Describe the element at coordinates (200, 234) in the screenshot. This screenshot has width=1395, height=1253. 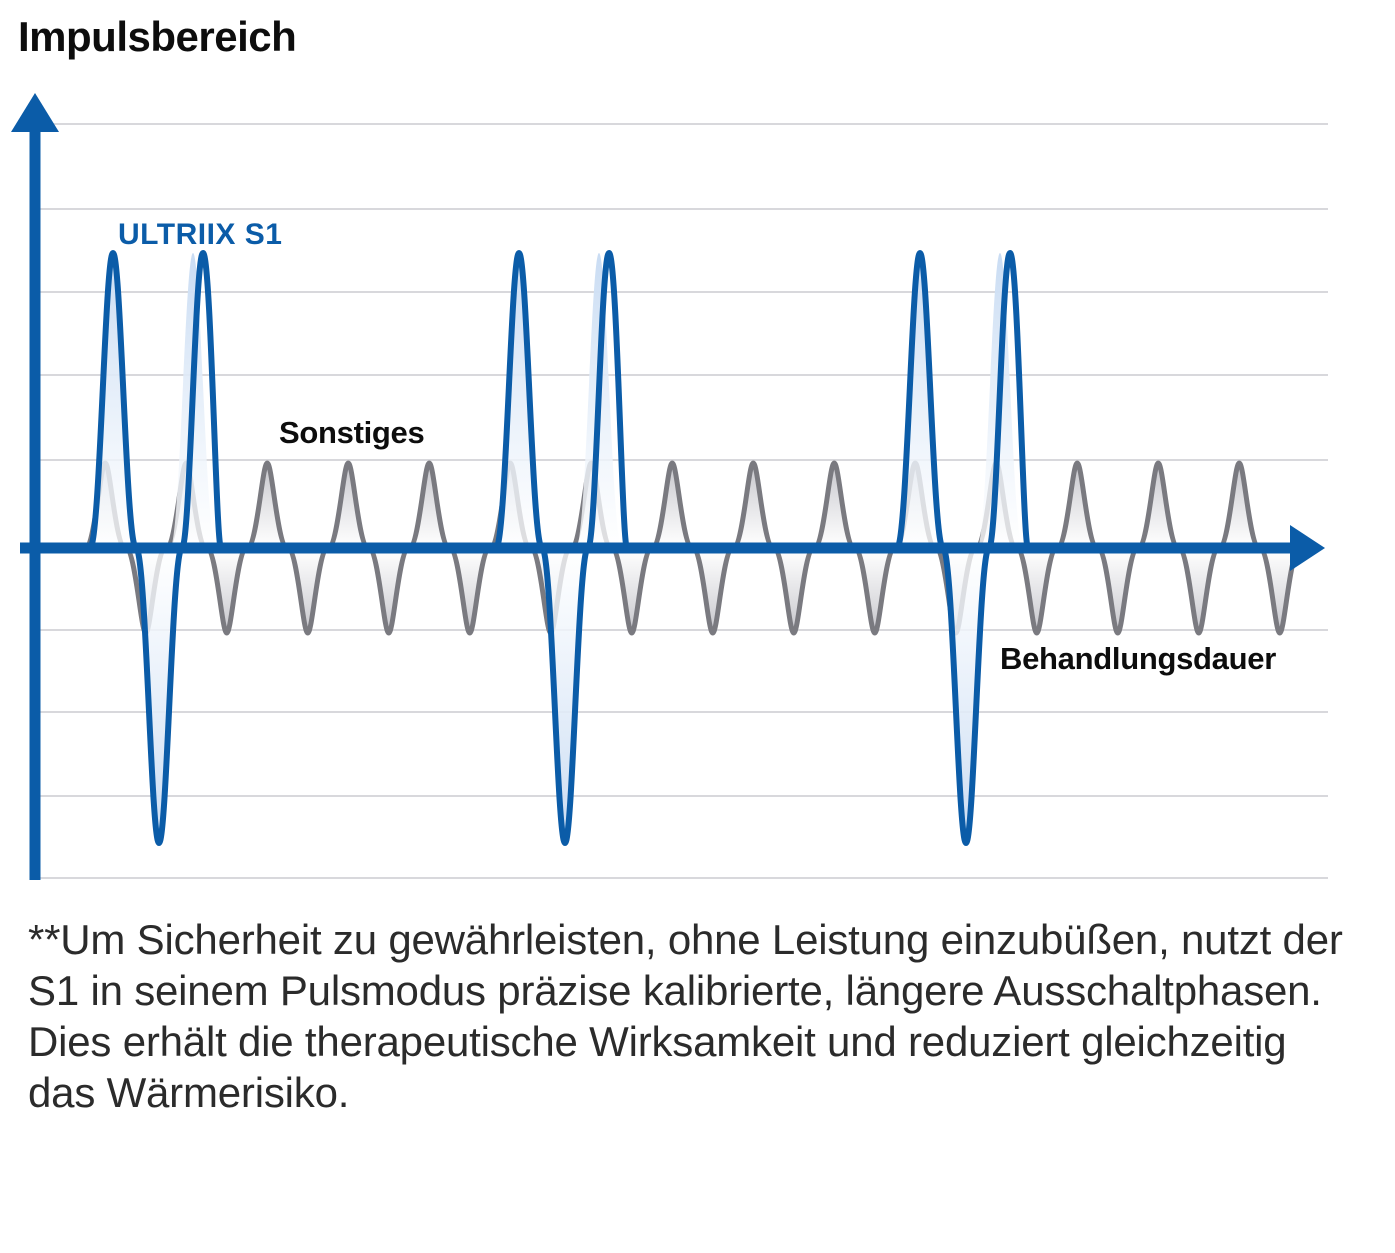
I see `series-label-ultriix-s1: ULTRIIX S1` at that location.